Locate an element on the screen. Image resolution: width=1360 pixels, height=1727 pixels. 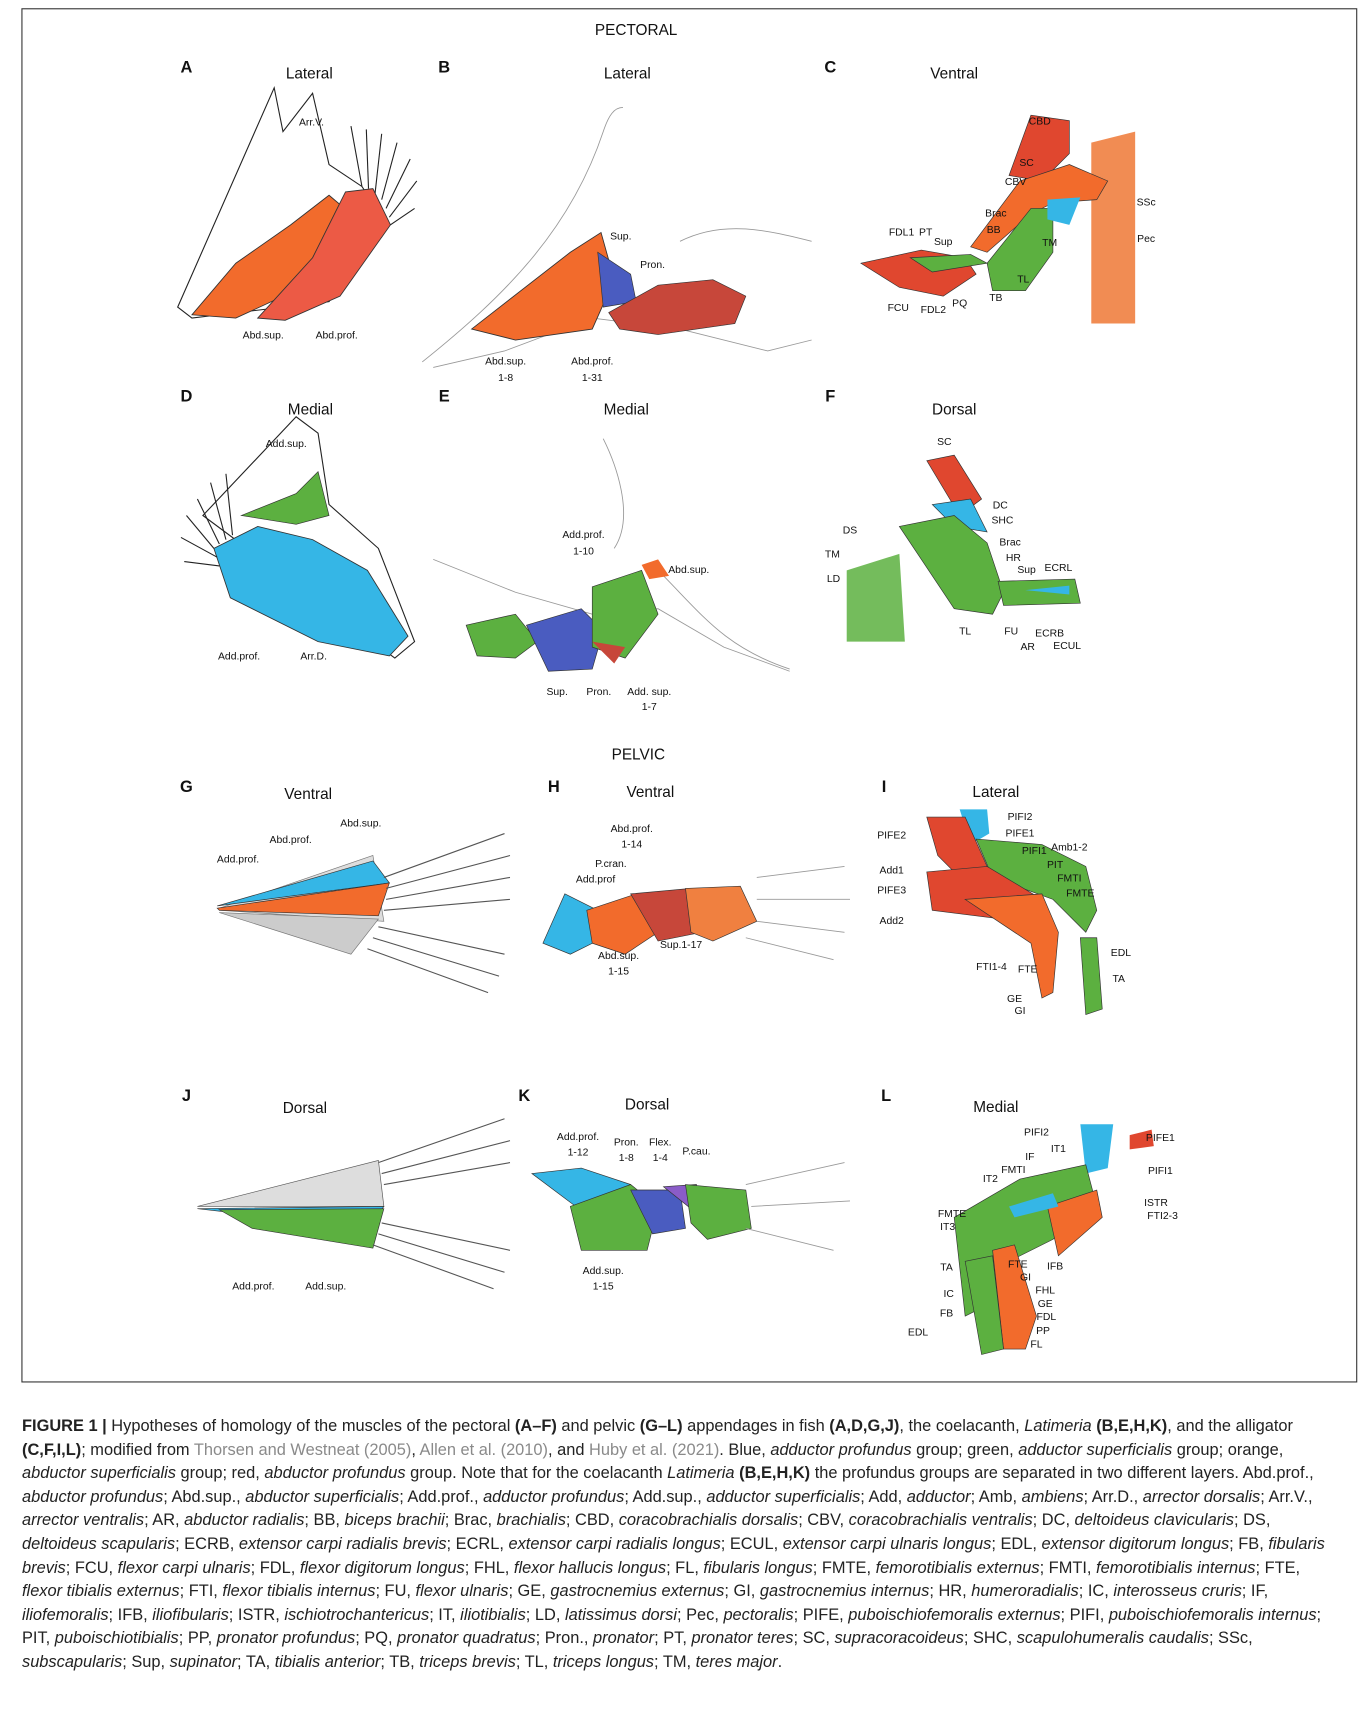
caption-text: (B,E,H,K) is located at coordinates (1132, 1426).